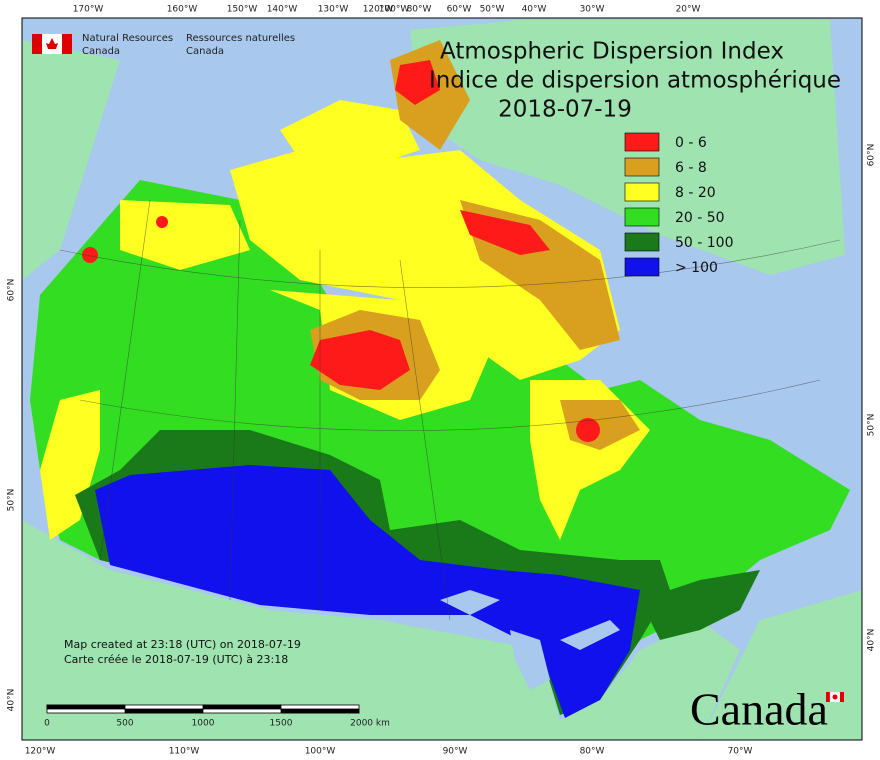 Image resolution: width=880 pixels, height=760 pixels. I want to click on footnote: Map created at 23:18 (UTC) on 2018-07-19, so click(182, 644).